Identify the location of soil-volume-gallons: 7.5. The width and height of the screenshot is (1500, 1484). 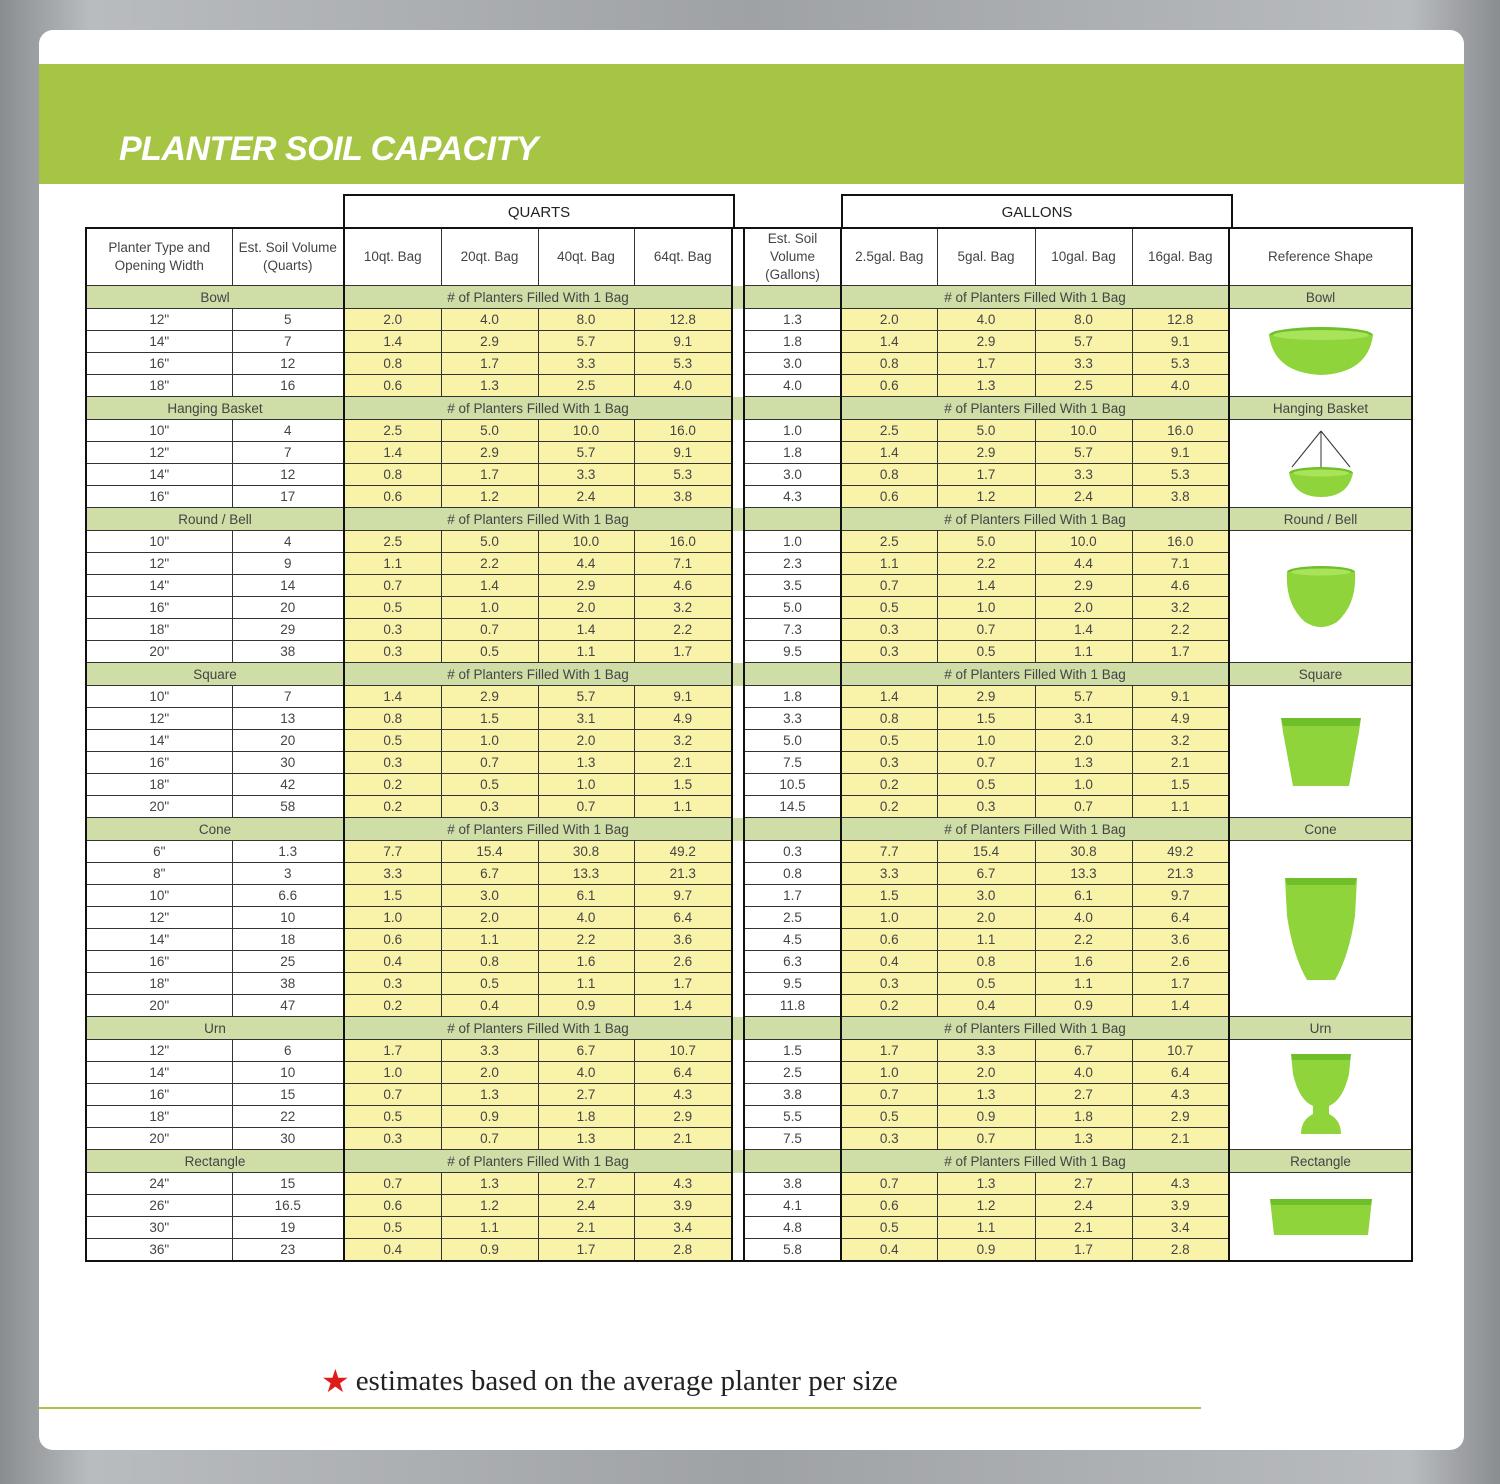
(792, 1138).